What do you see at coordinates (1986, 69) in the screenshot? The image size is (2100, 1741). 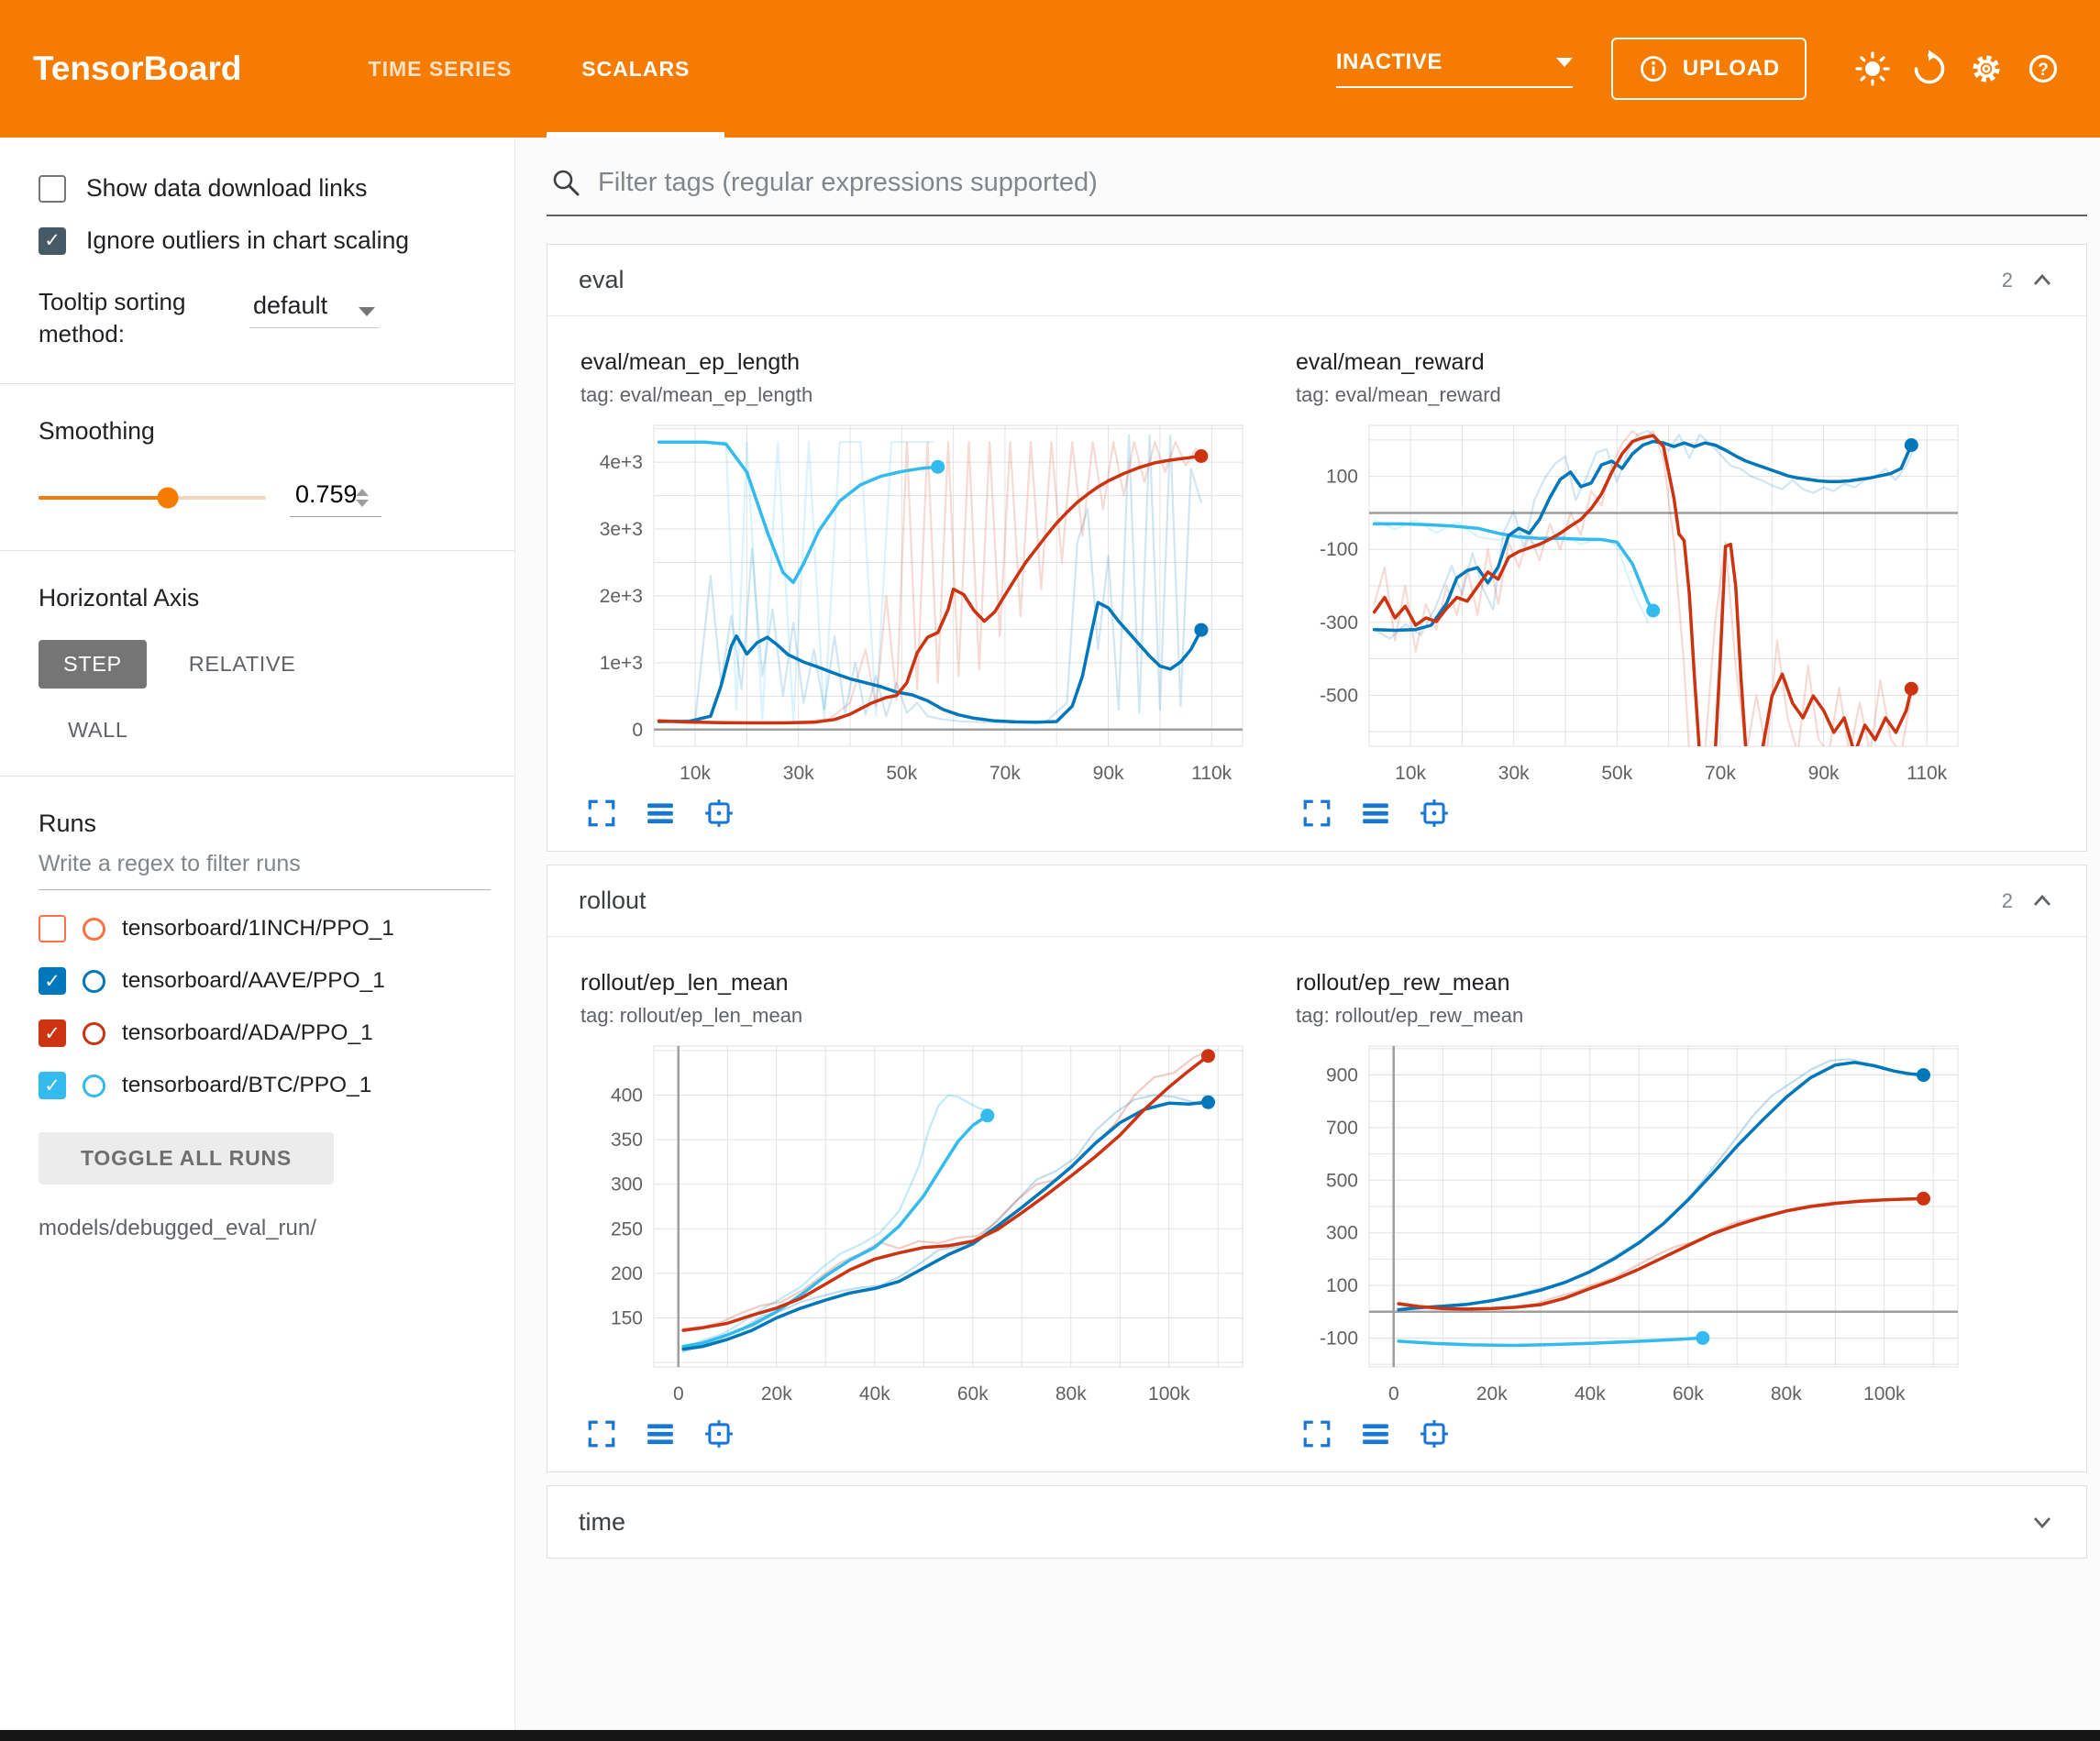 I see `settings-gear-icon` at bounding box center [1986, 69].